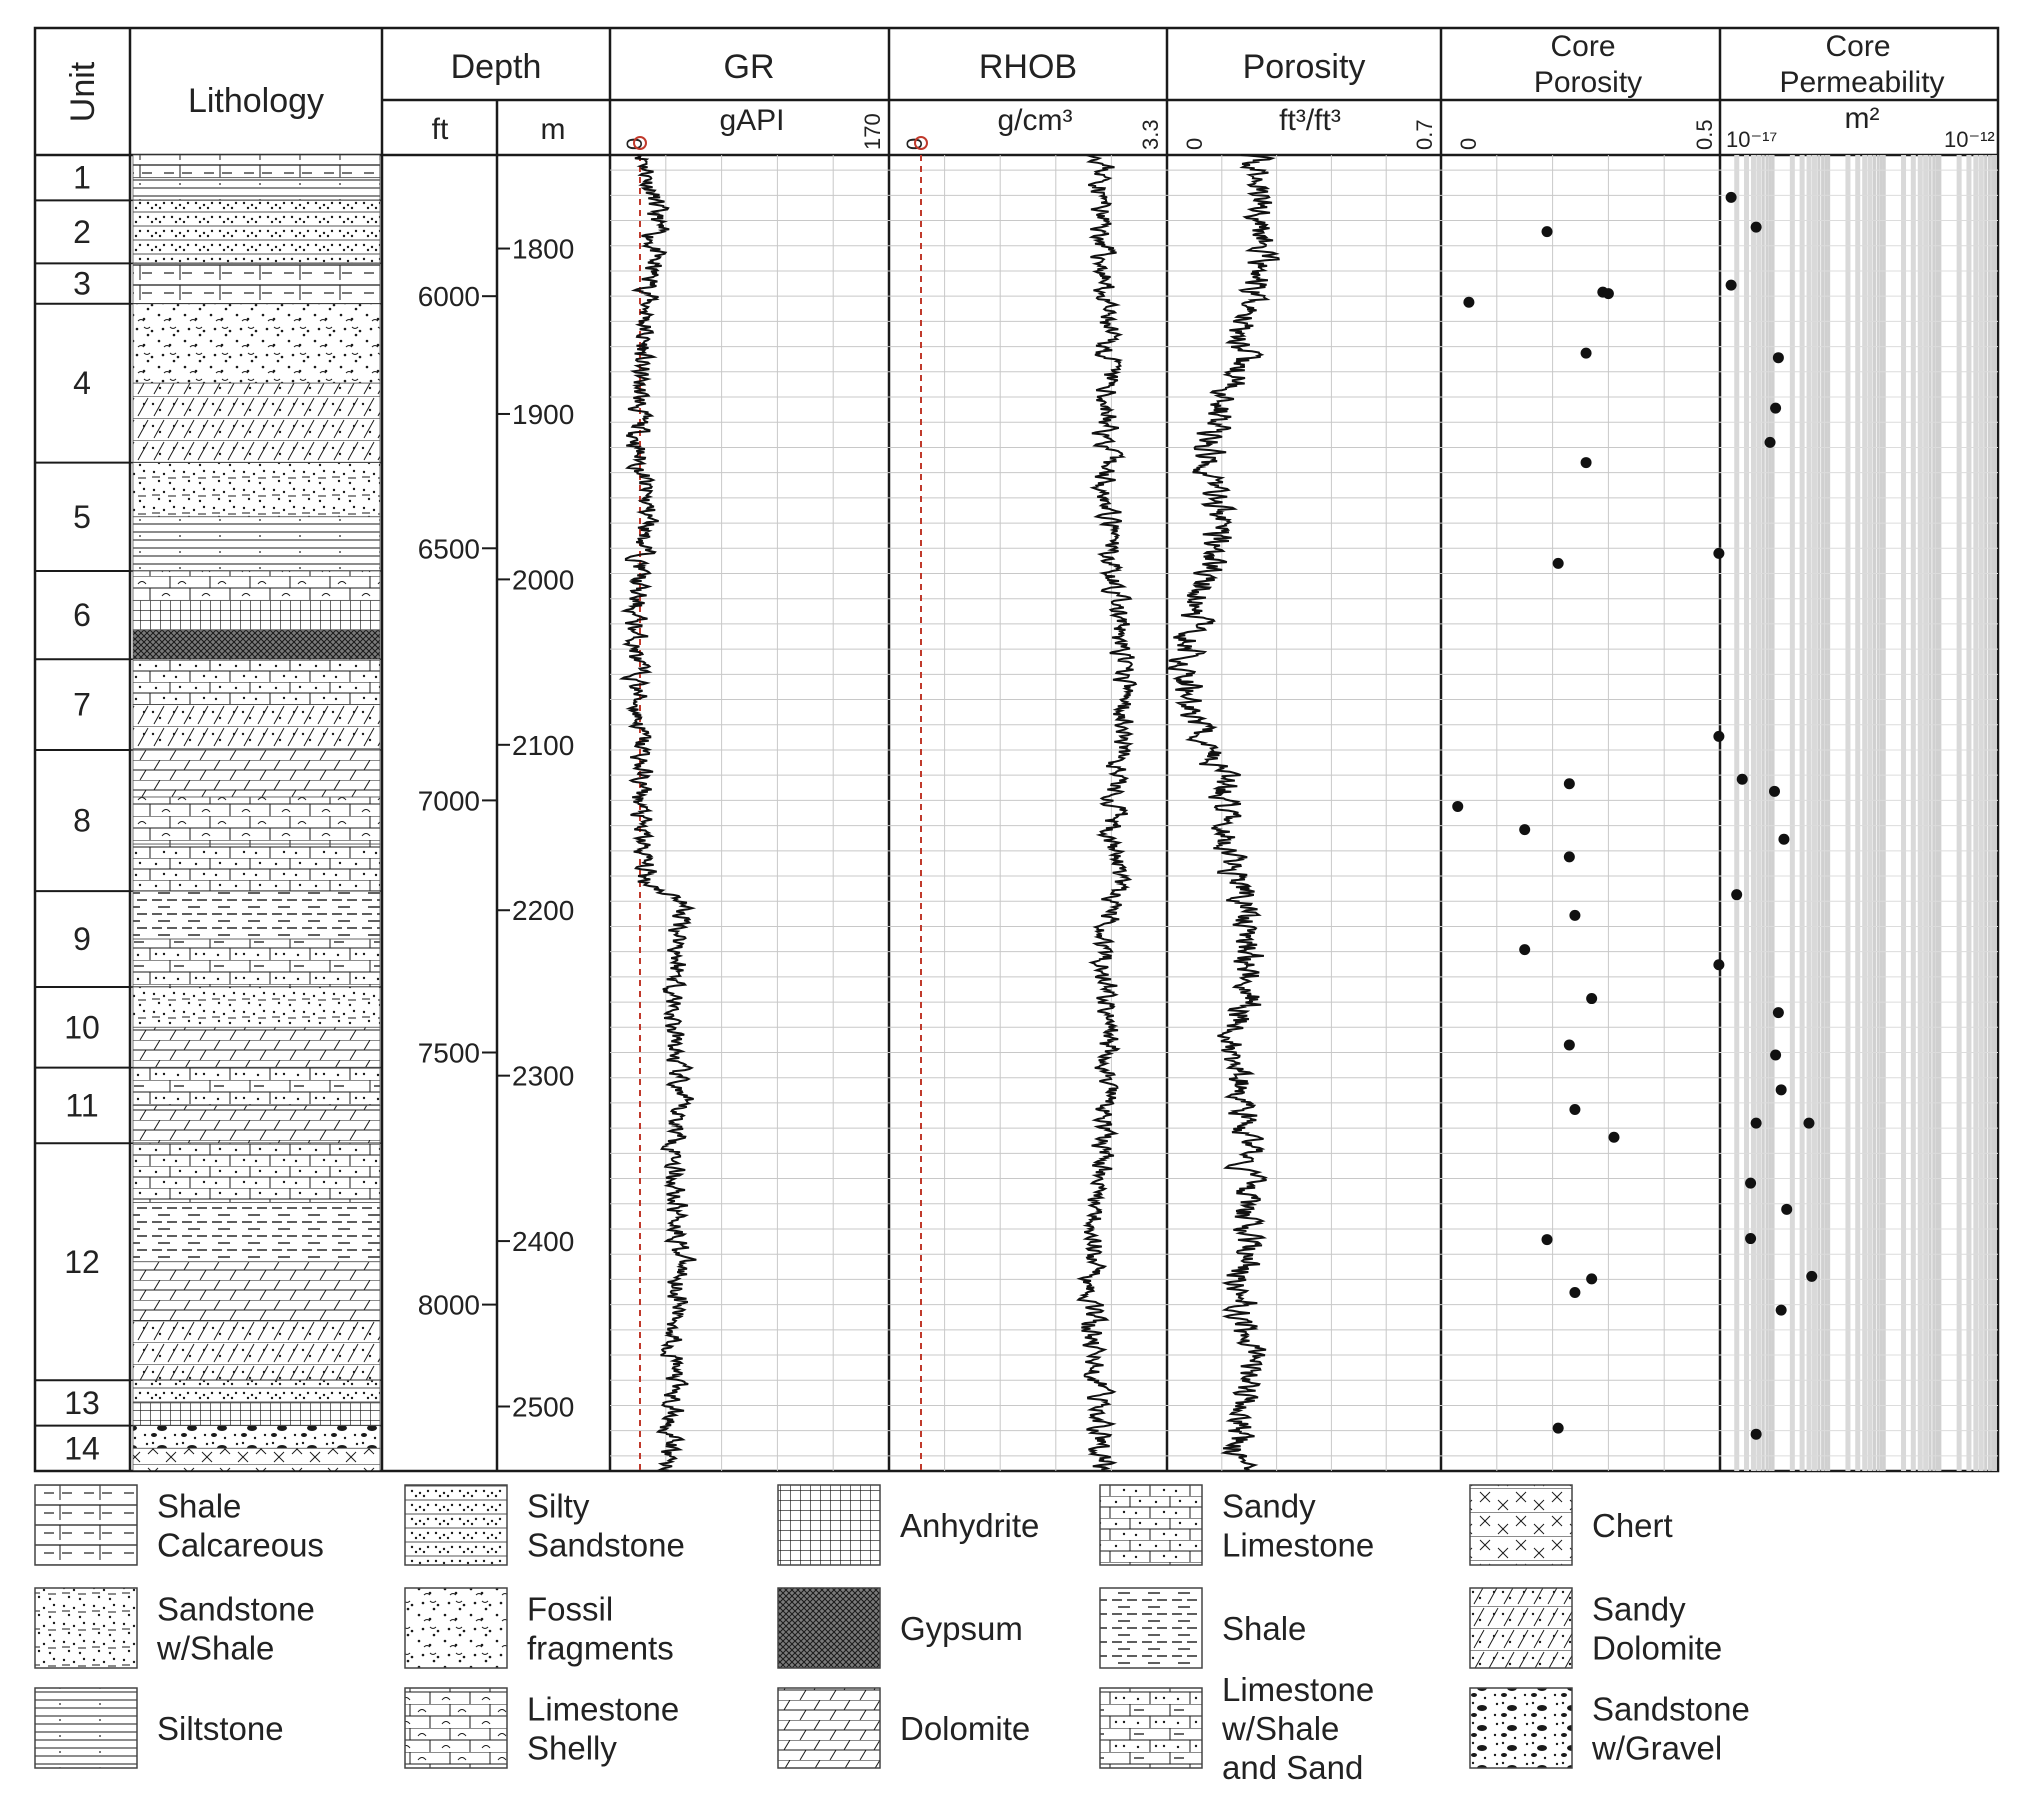  What do you see at coordinates (82, 284) in the screenshot?
I see `unit-label: 3` at bounding box center [82, 284].